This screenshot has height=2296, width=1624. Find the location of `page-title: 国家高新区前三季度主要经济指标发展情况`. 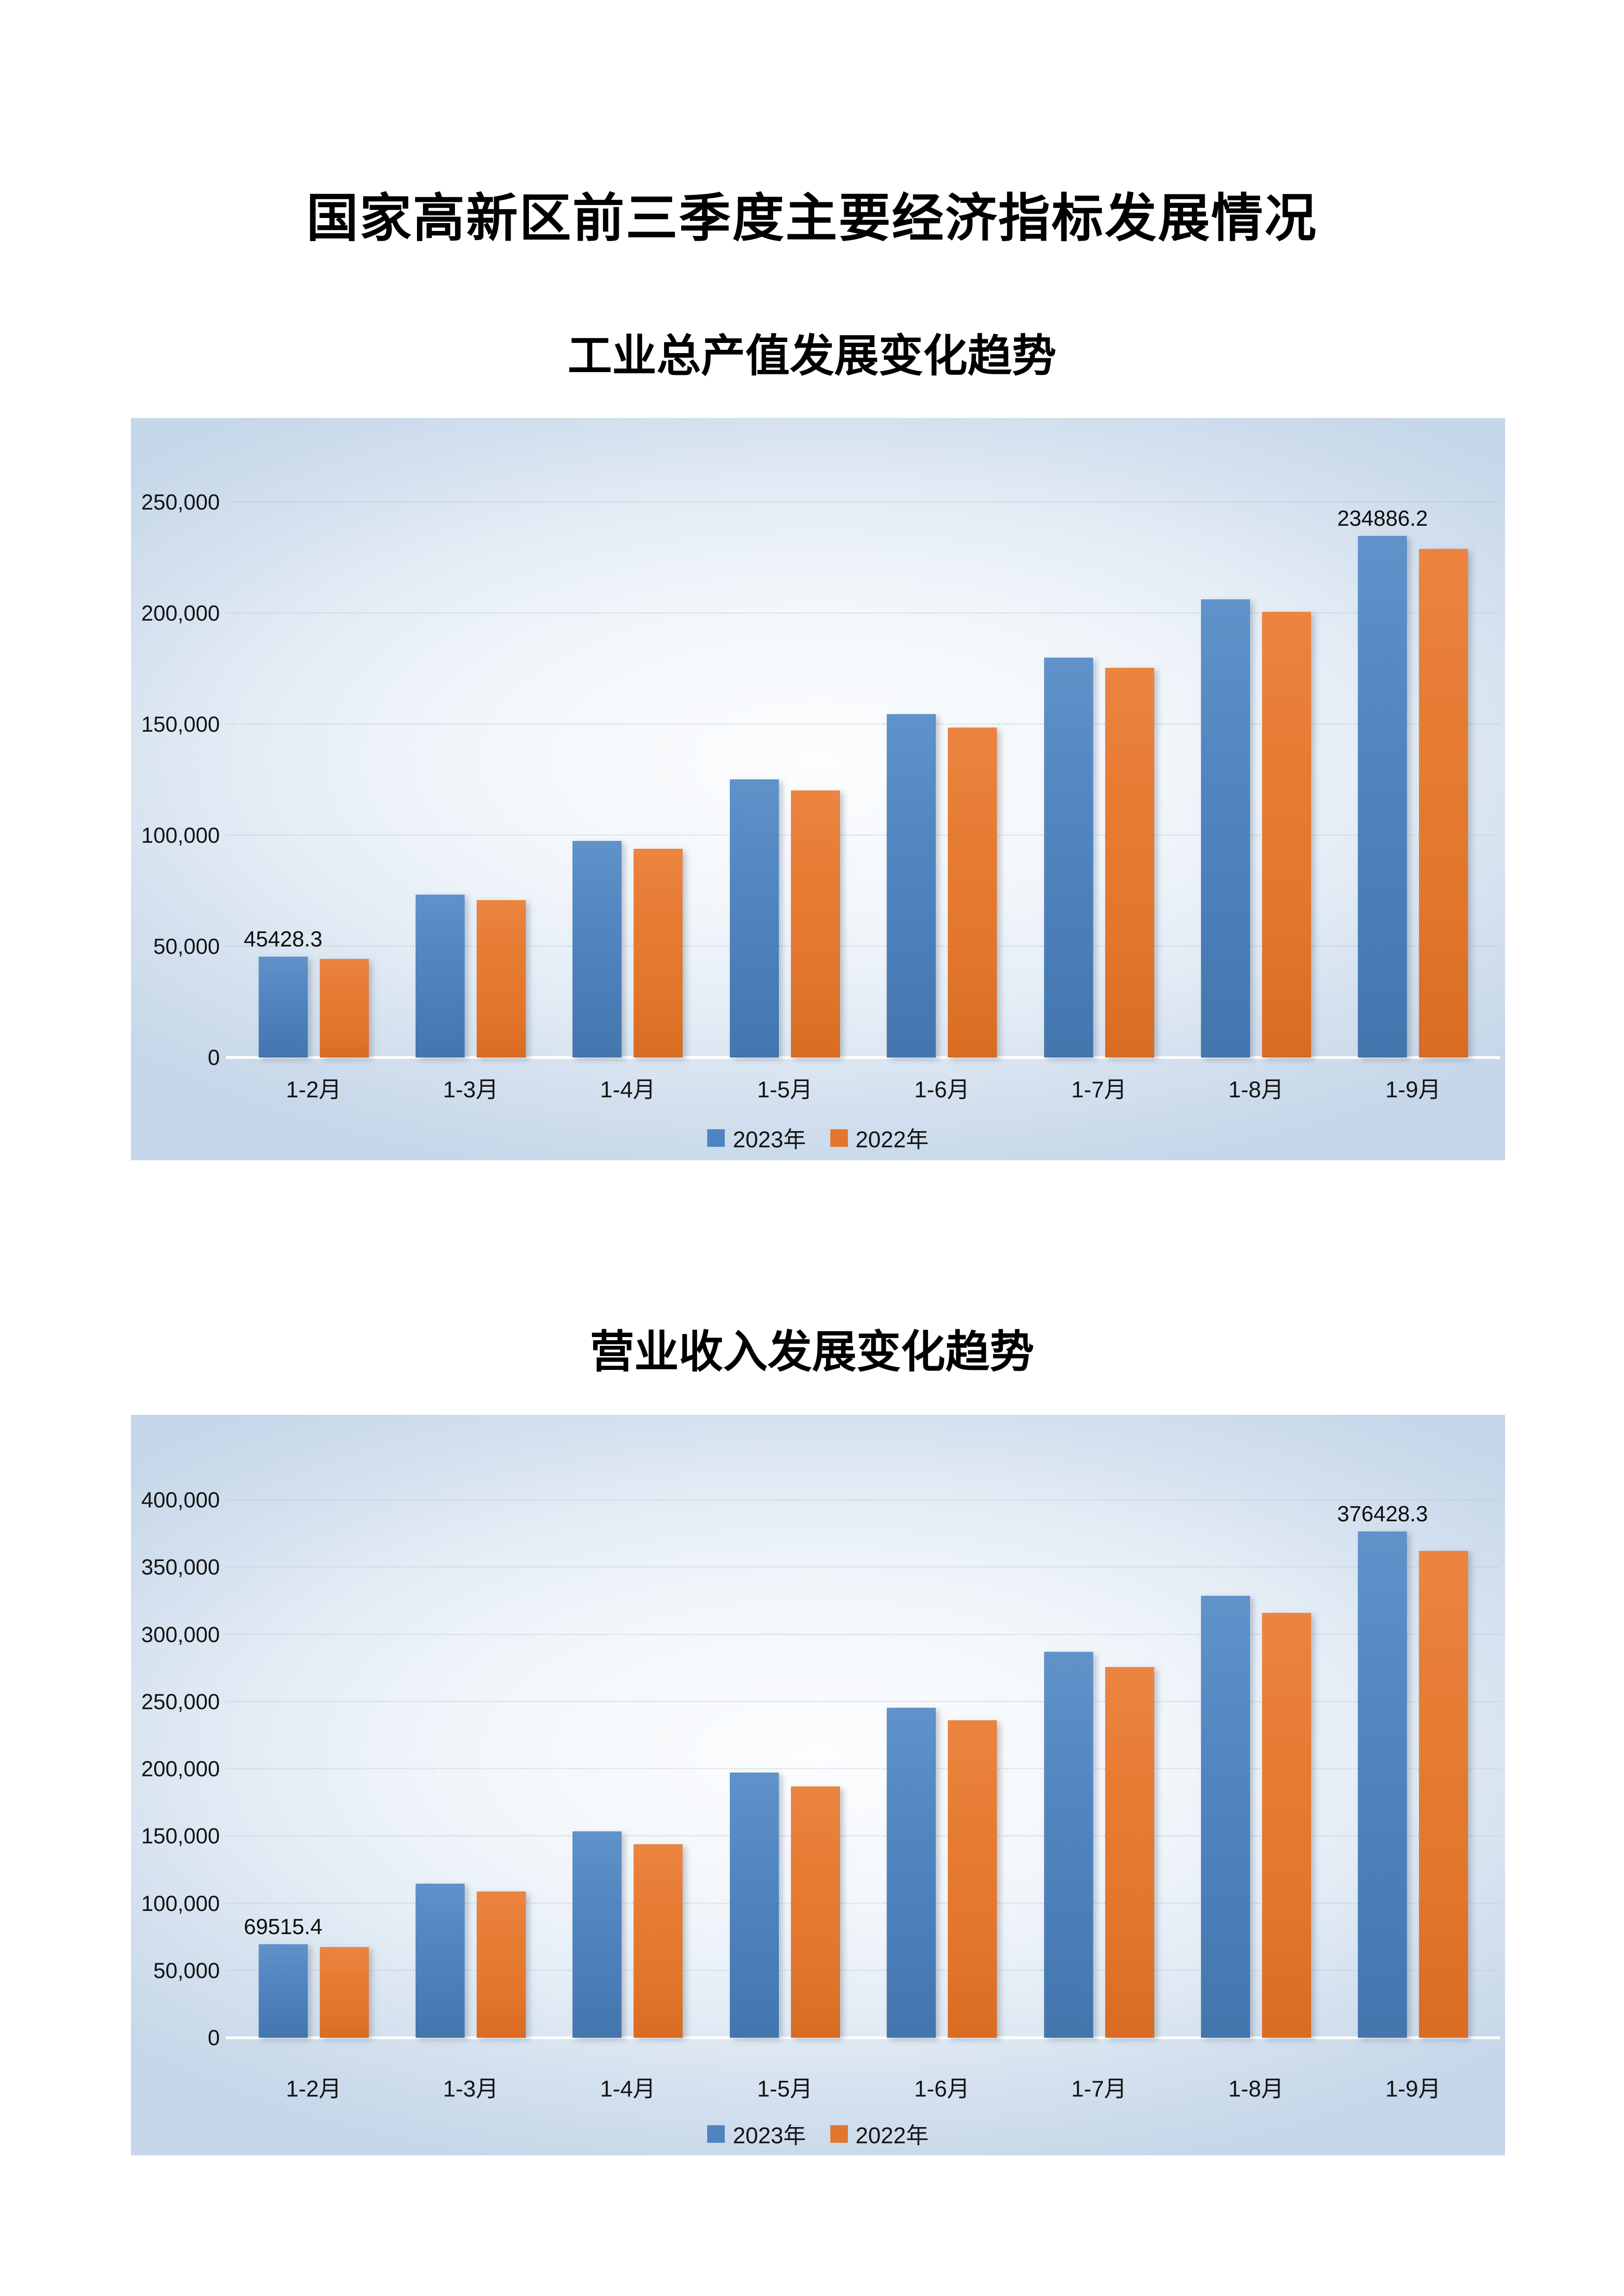

page-title: 国家高新区前三季度主要经济指标发展情况 is located at coordinates (812, 218).